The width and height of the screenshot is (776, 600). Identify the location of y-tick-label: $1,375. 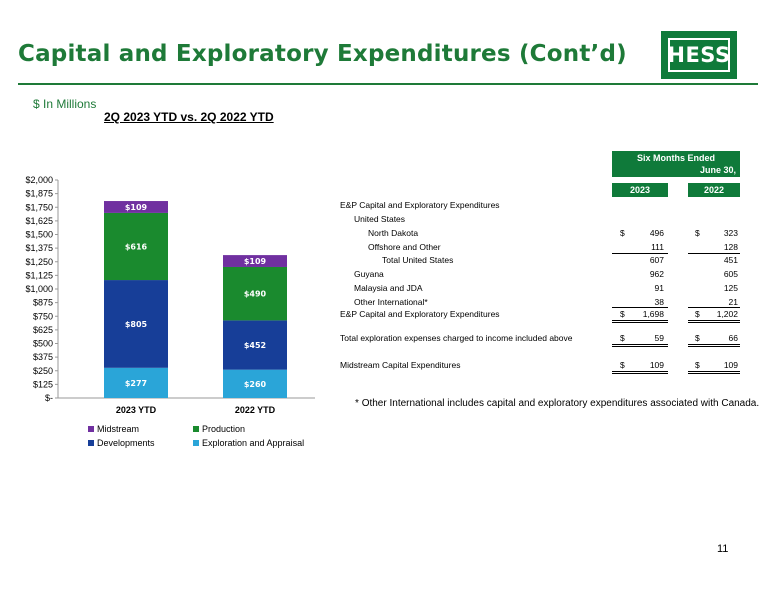
(39, 248).